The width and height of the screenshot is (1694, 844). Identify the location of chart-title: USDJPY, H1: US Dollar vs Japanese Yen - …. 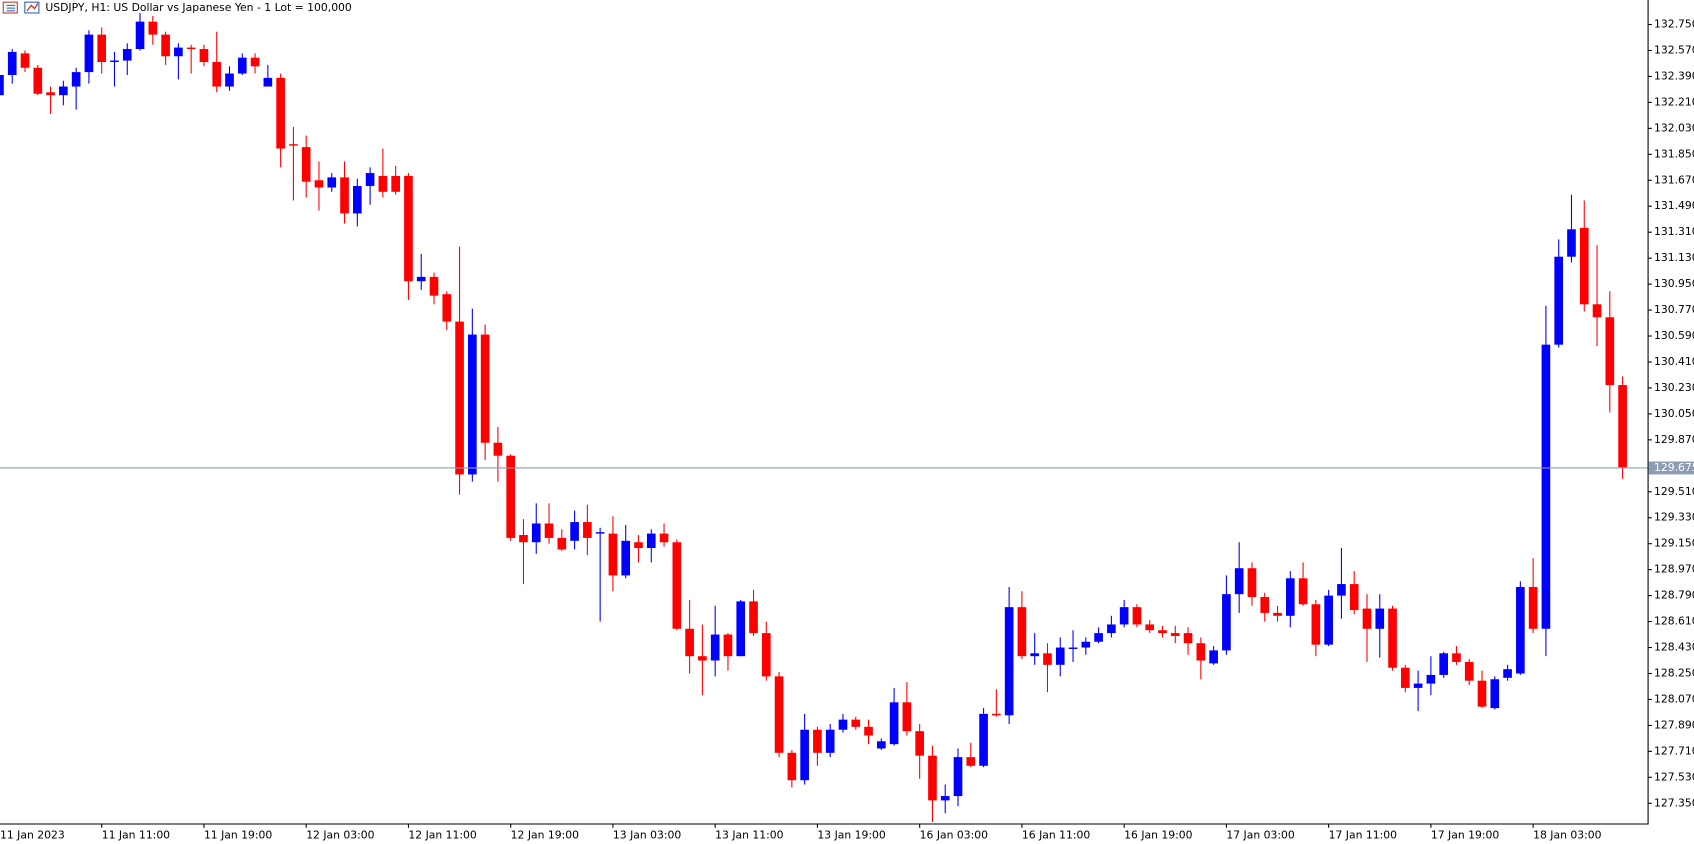
(198, 7).